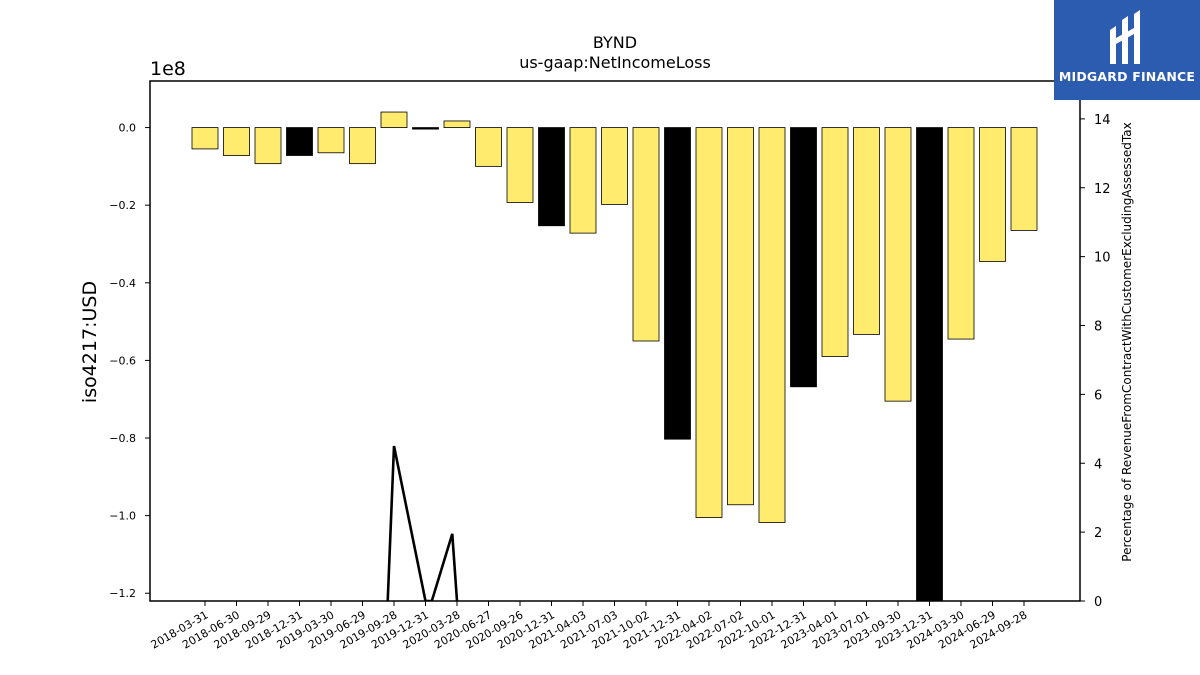 The height and width of the screenshot is (675, 1200). I want to click on chart-title: BYND, so click(615, 42).